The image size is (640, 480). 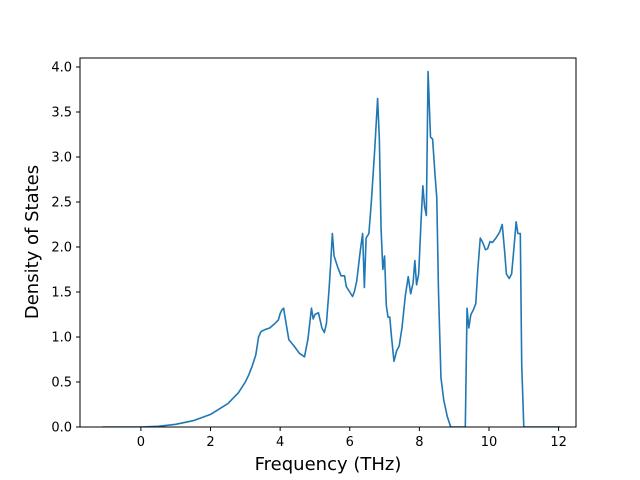 What do you see at coordinates (280, 442) in the screenshot?
I see `x-tick-label: 4` at bounding box center [280, 442].